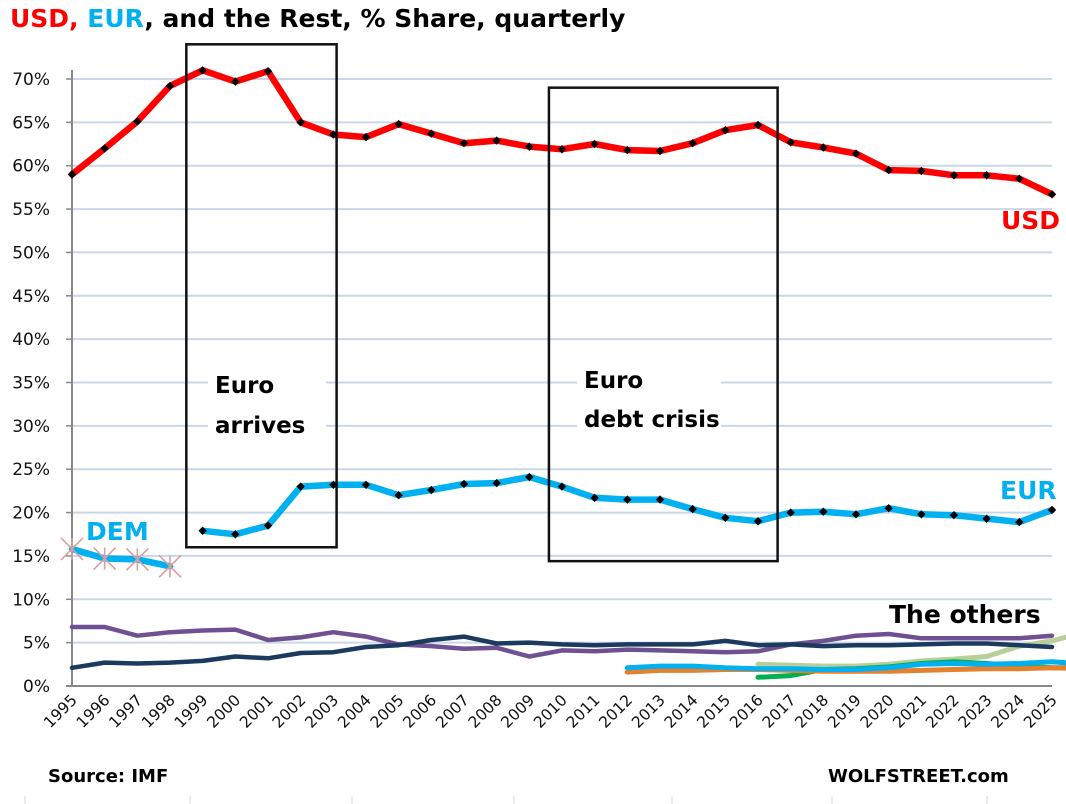 The image size is (1066, 804). What do you see at coordinates (562, 652) in the screenshot?
I see `series-line-gbp` at bounding box center [562, 652].